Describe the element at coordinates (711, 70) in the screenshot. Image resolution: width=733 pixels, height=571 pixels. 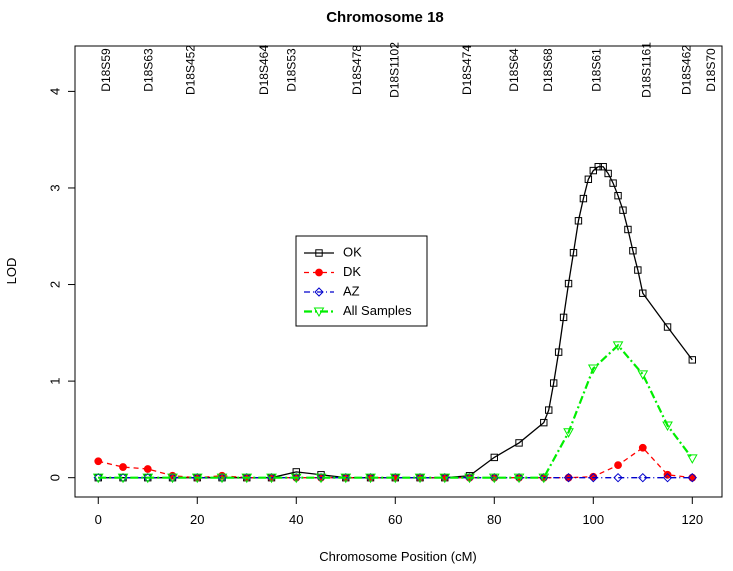
I see `marker-label: D18S70` at that location.